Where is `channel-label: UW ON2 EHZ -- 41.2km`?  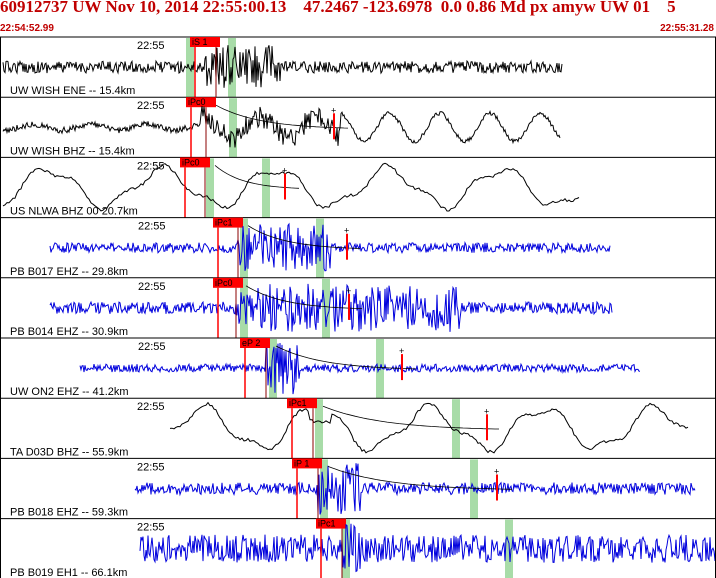 channel-label: UW ON2 EHZ -- 41.2km is located at coordinates (69, 392).